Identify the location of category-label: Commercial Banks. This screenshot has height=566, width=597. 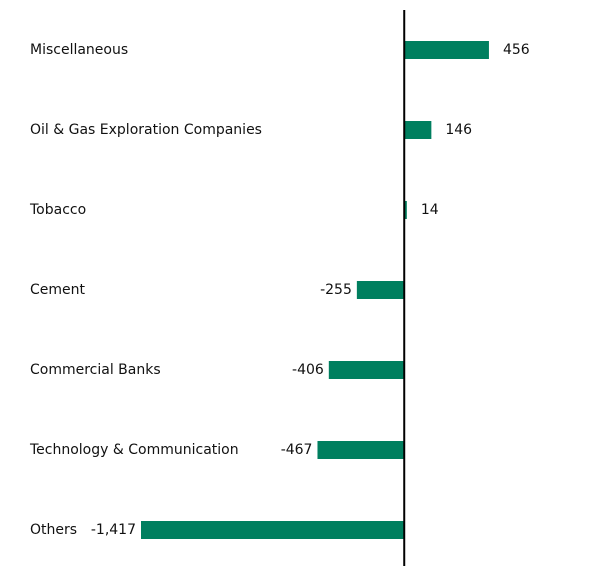
(95, 370).